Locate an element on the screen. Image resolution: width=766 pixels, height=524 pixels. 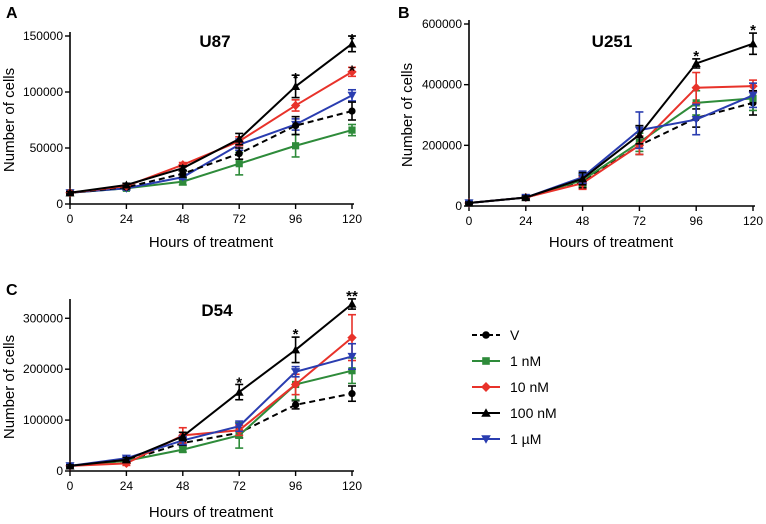
legend-label: 1 nM is located at coordinates (525, 361).